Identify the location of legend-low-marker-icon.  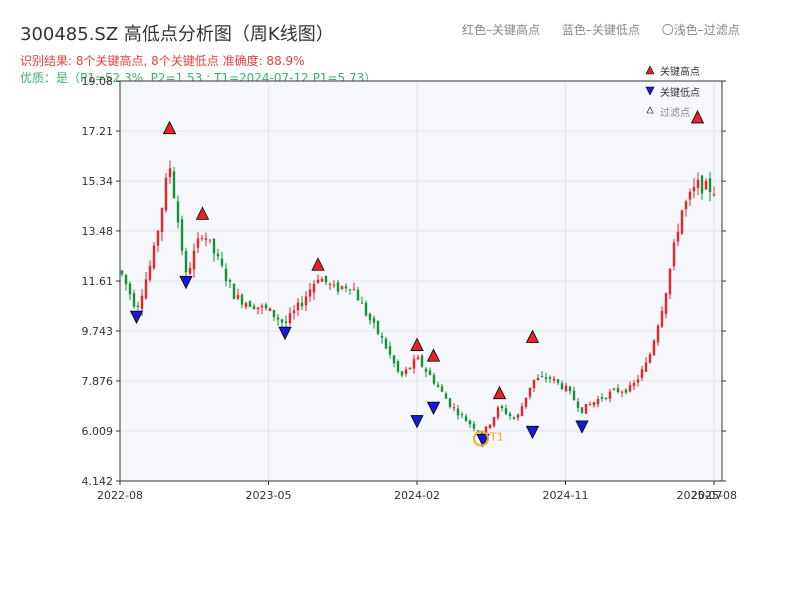
(650, 91).